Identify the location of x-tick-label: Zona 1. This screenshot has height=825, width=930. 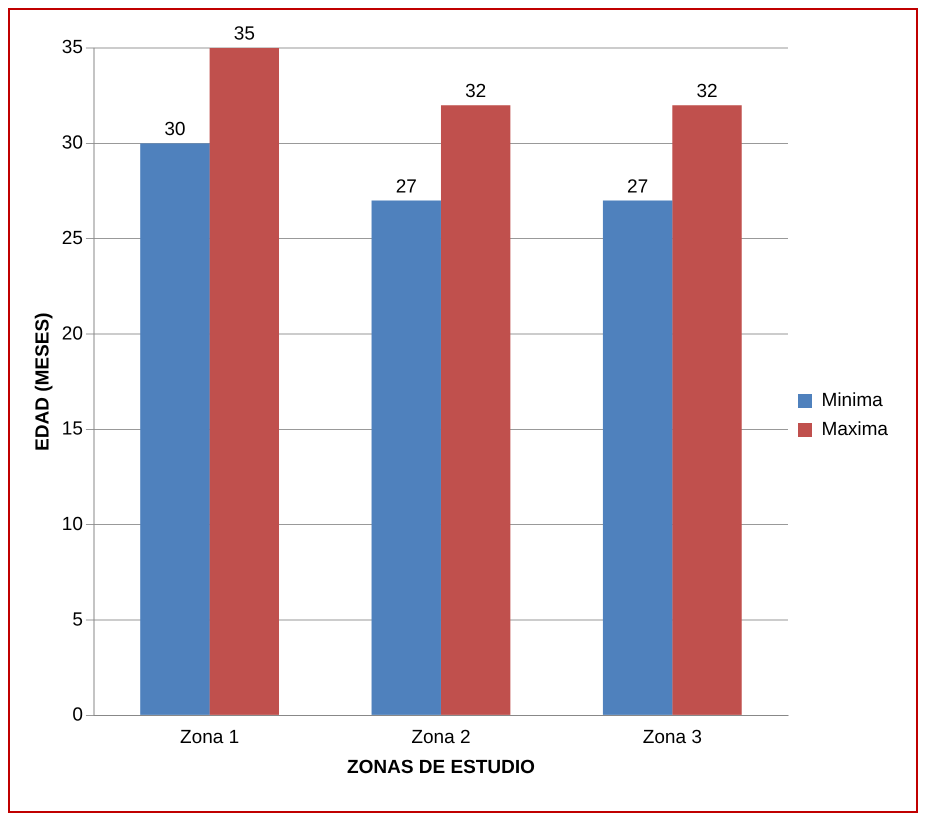
(210, 737).